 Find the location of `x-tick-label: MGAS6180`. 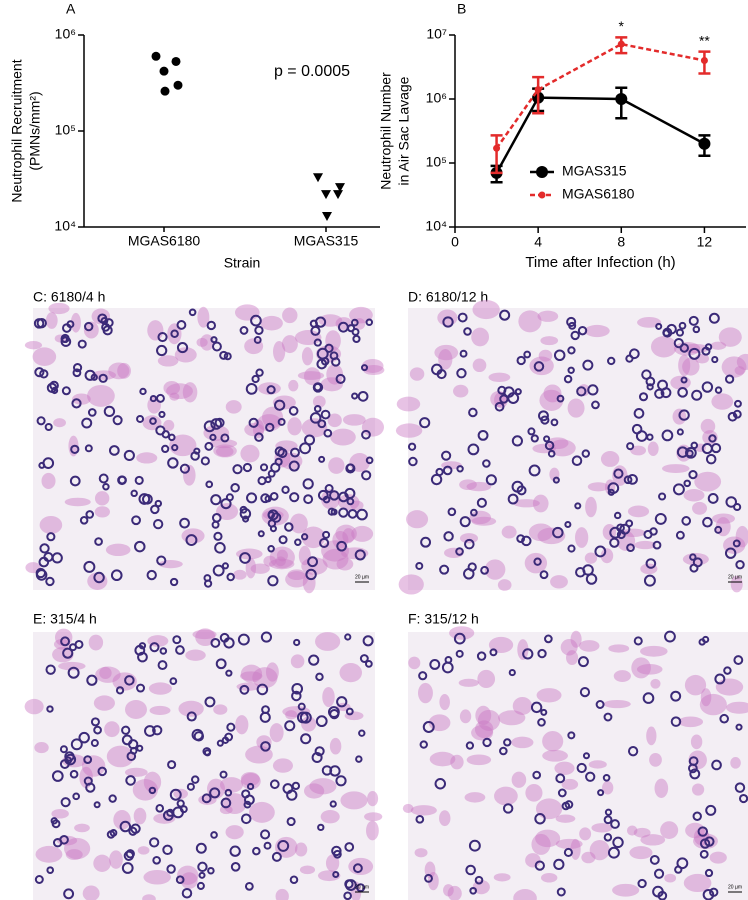

x-tick-label: MGAS6180 is located at coordinates (164, 241).